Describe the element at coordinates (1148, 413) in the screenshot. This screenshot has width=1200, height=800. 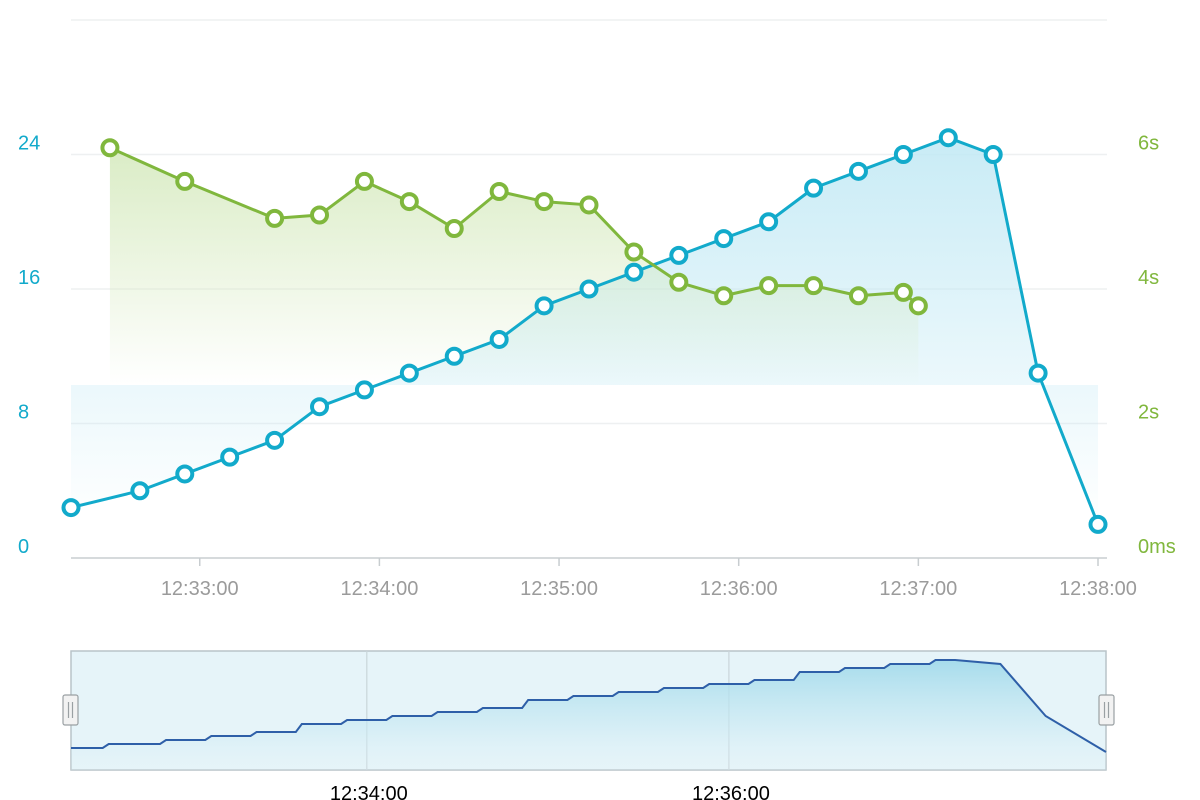
I see `right-tick-label: 2s` at that location.